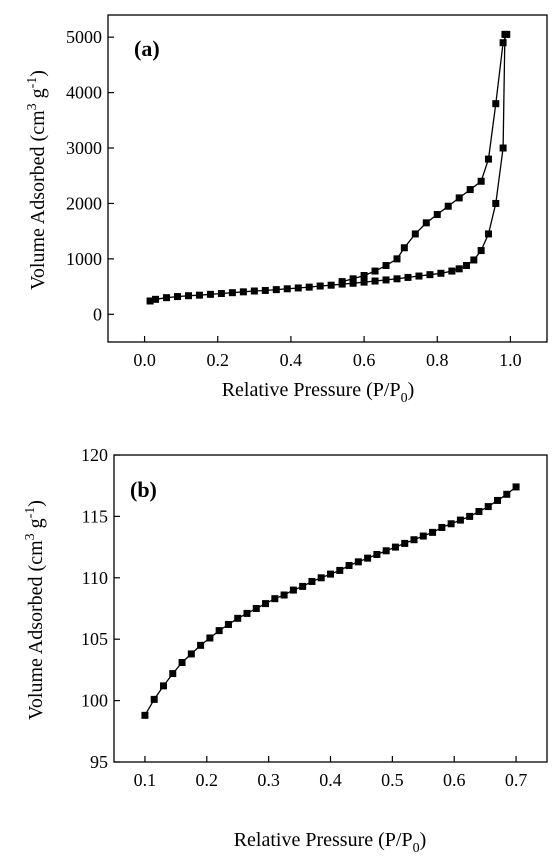 The image size is (559, 859). What do you see at coordinates (145, 780) in the screenshot?
I see `x-tick-label-b: 0.1` at bounding box center [145, 780].